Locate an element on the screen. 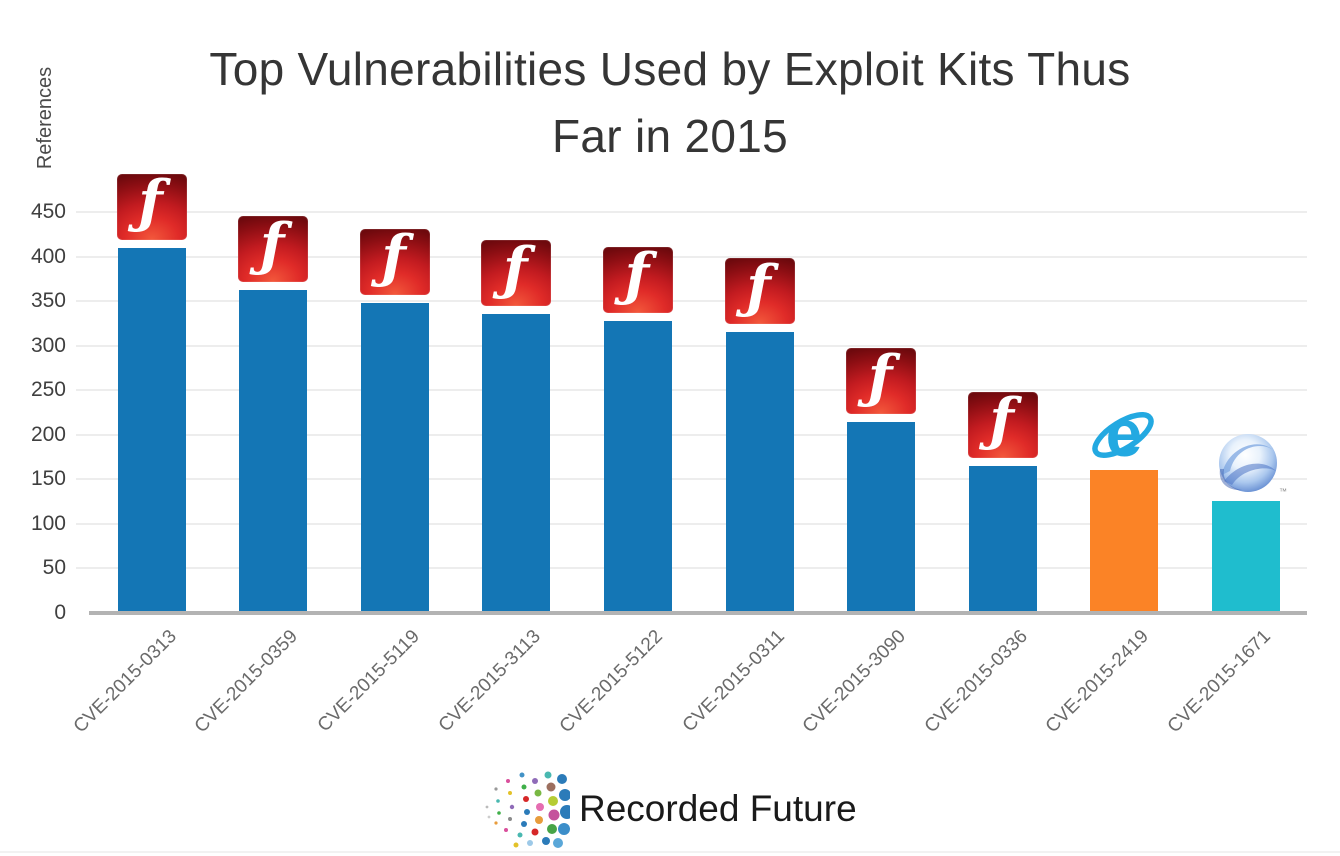 The height and width of the screenshot is (856, 1340). y-tick-label-100: 100 is located at coordinates (48, 523).